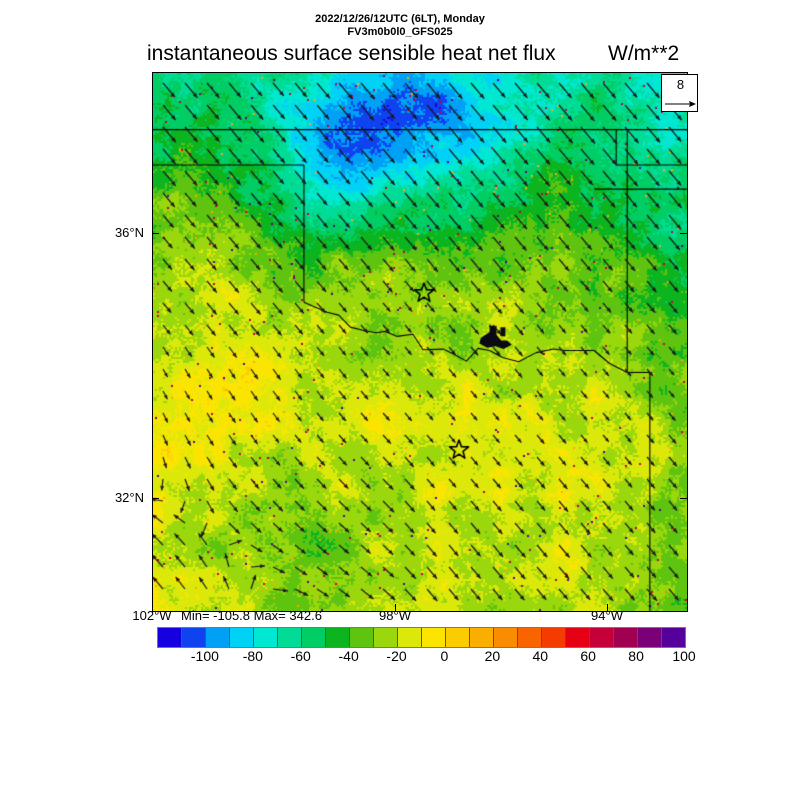 Image resolution: width=800 pixels, height=800 pixels. Describe the element at coordinates (152, 615) in the screenshot. I see `lon-tick-label: 102°W` at that location.